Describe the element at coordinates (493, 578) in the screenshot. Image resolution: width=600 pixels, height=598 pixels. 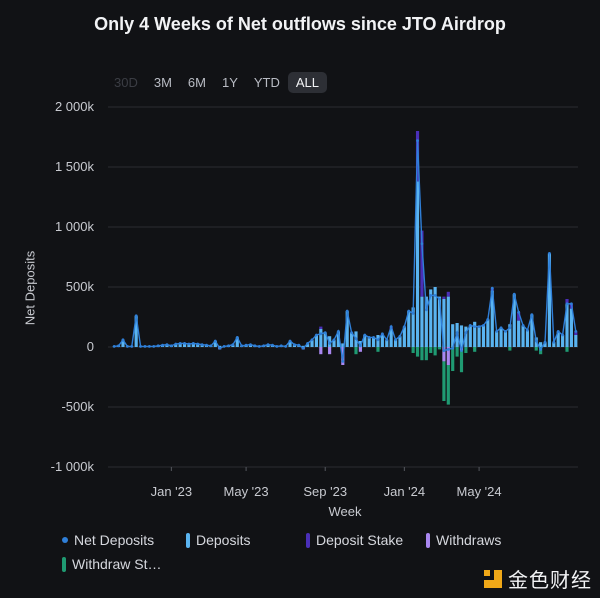
I see `jinse-logo-icon` at that location.